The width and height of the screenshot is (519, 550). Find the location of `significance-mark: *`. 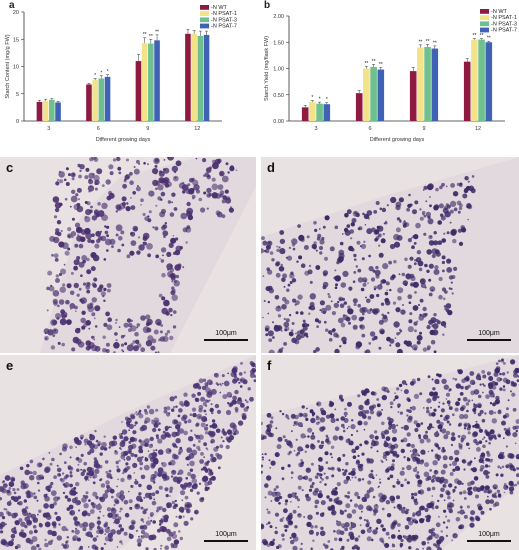

significance-mark: * is located at coordinates (320, 100).